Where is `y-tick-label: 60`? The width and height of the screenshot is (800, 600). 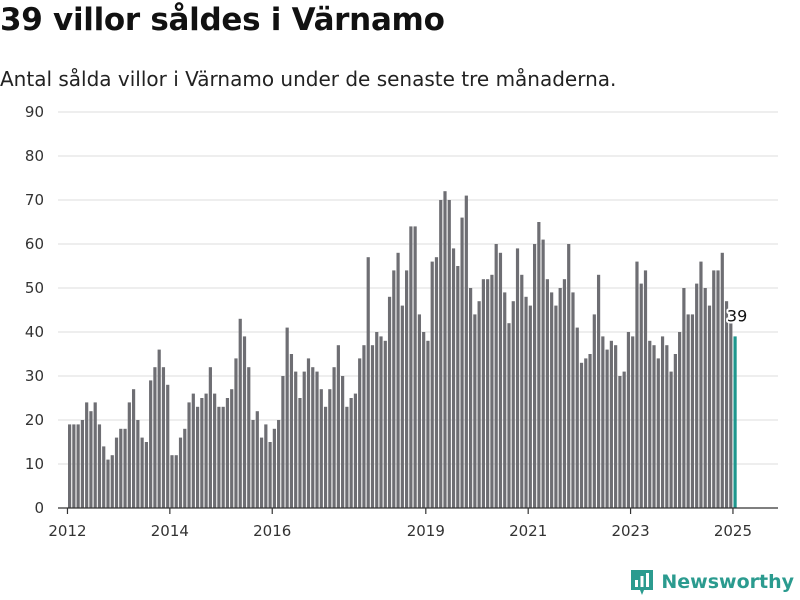
y-tick-label: 60 is located at coordinates (34, 244).